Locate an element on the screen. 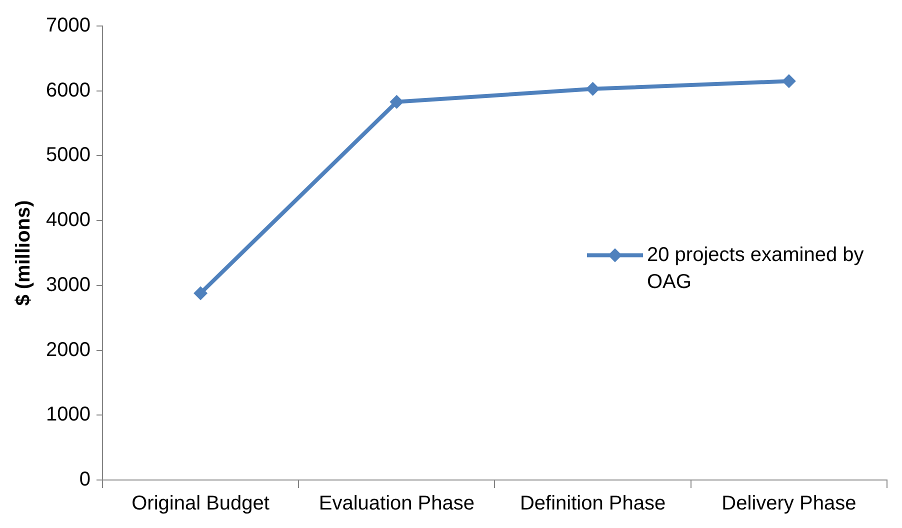 This screenshot has height=528, width=902. x-tick-label: Delivery Phase is located at coordinates (789, 503).